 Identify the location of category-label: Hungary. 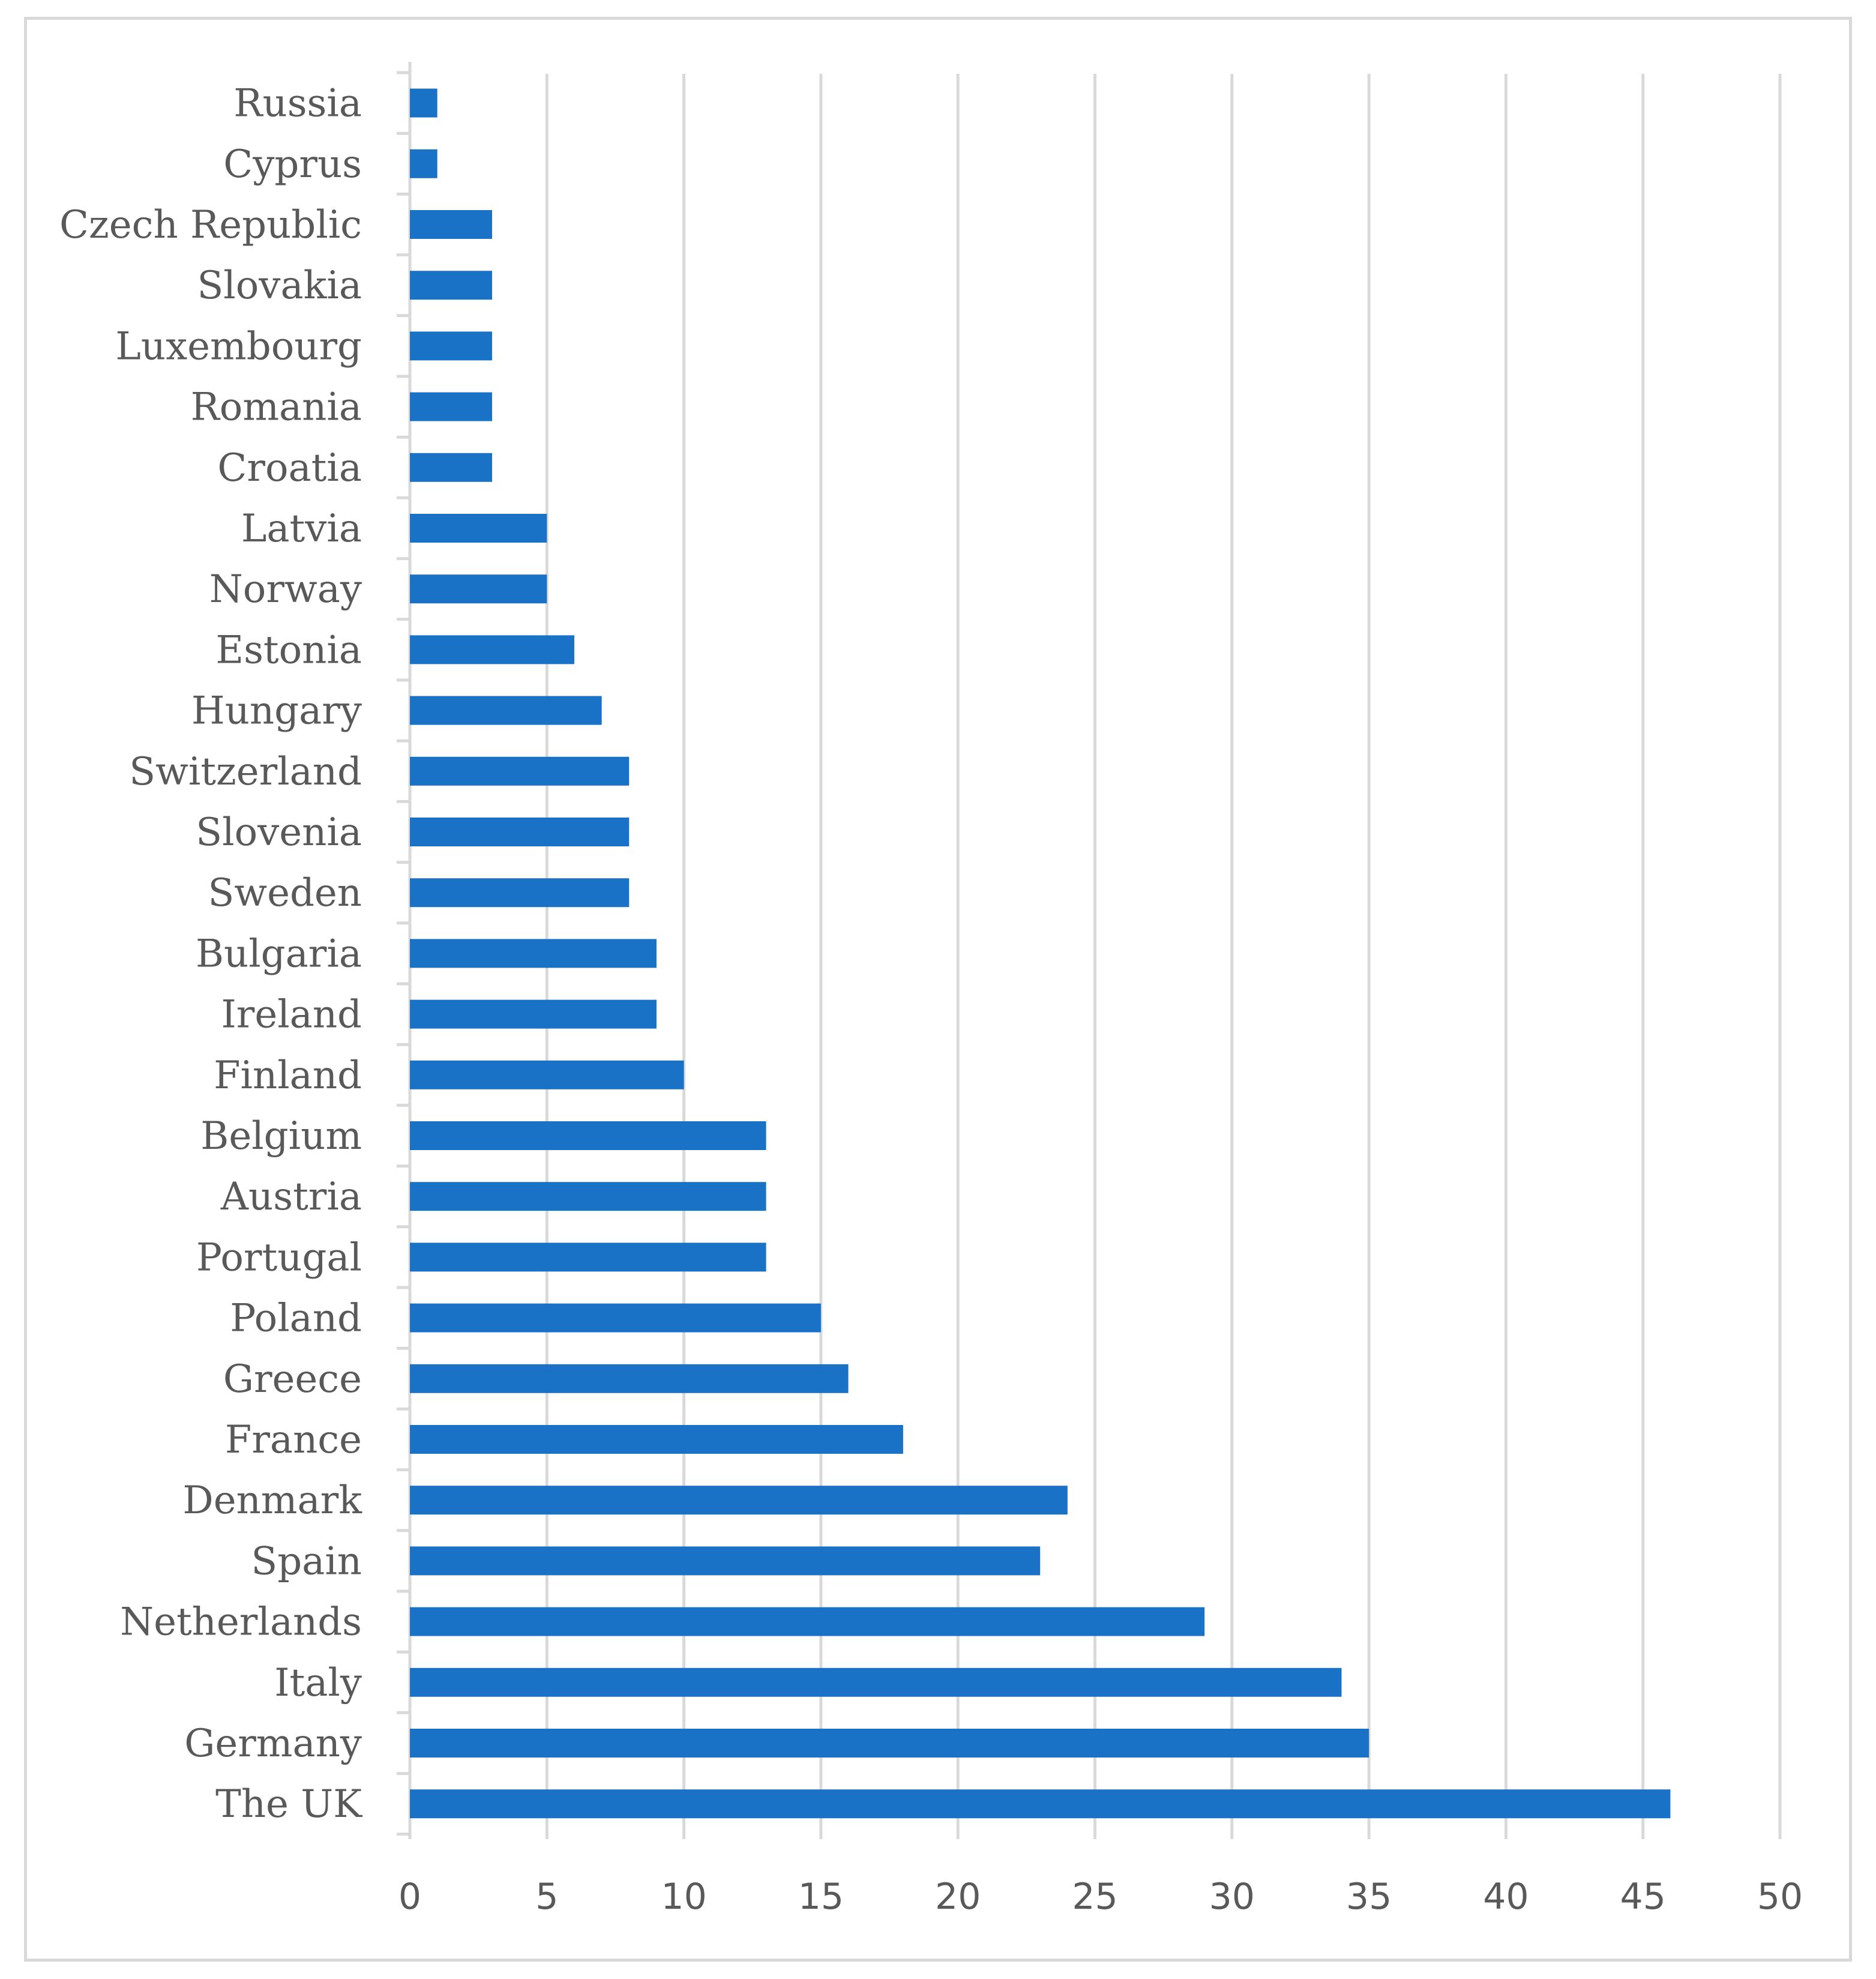
(276, 711).